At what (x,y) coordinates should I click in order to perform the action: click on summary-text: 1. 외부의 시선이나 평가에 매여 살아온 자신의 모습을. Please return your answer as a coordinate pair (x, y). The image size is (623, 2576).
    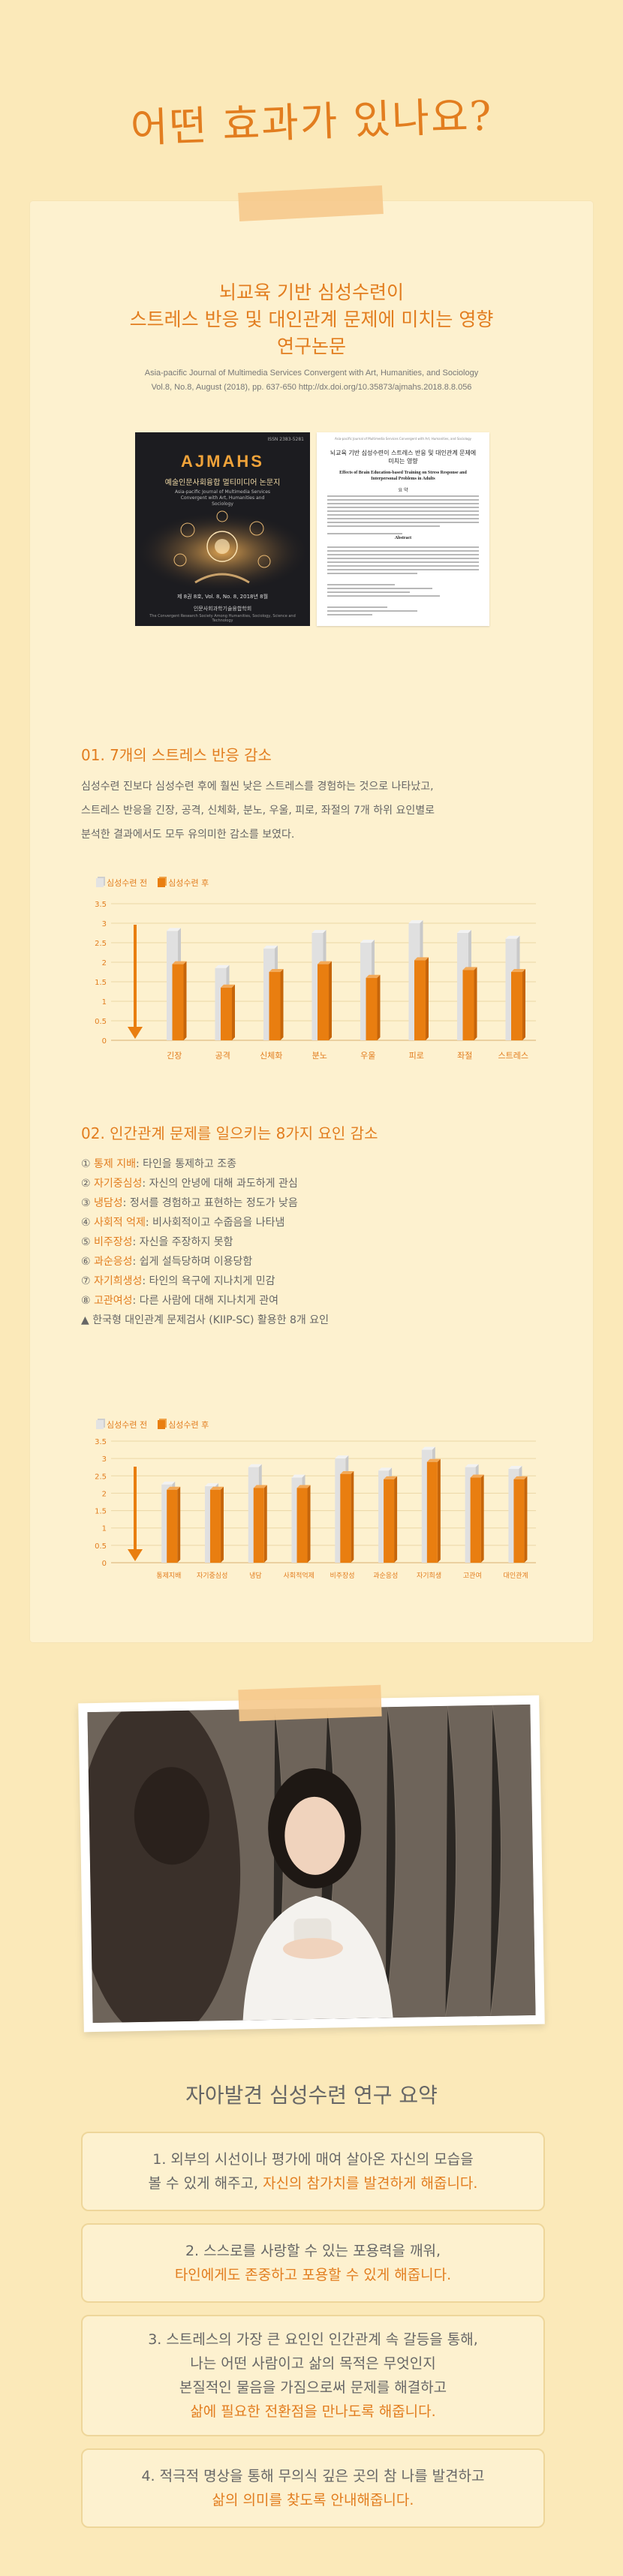
    Looking at the image, I should click on (313, 2159).